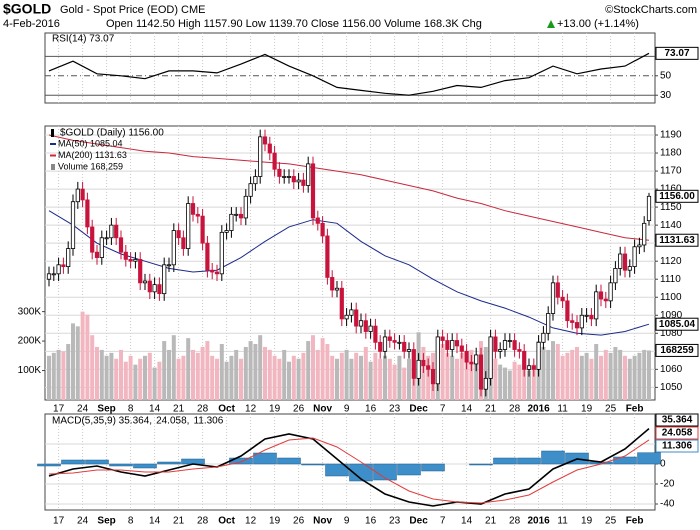 Image resolution: width=700 pixels, height=530 pixels. Describe the element at coordinates (155, 409) in the screenshot. I see `x-tick-label: 14` at that location.